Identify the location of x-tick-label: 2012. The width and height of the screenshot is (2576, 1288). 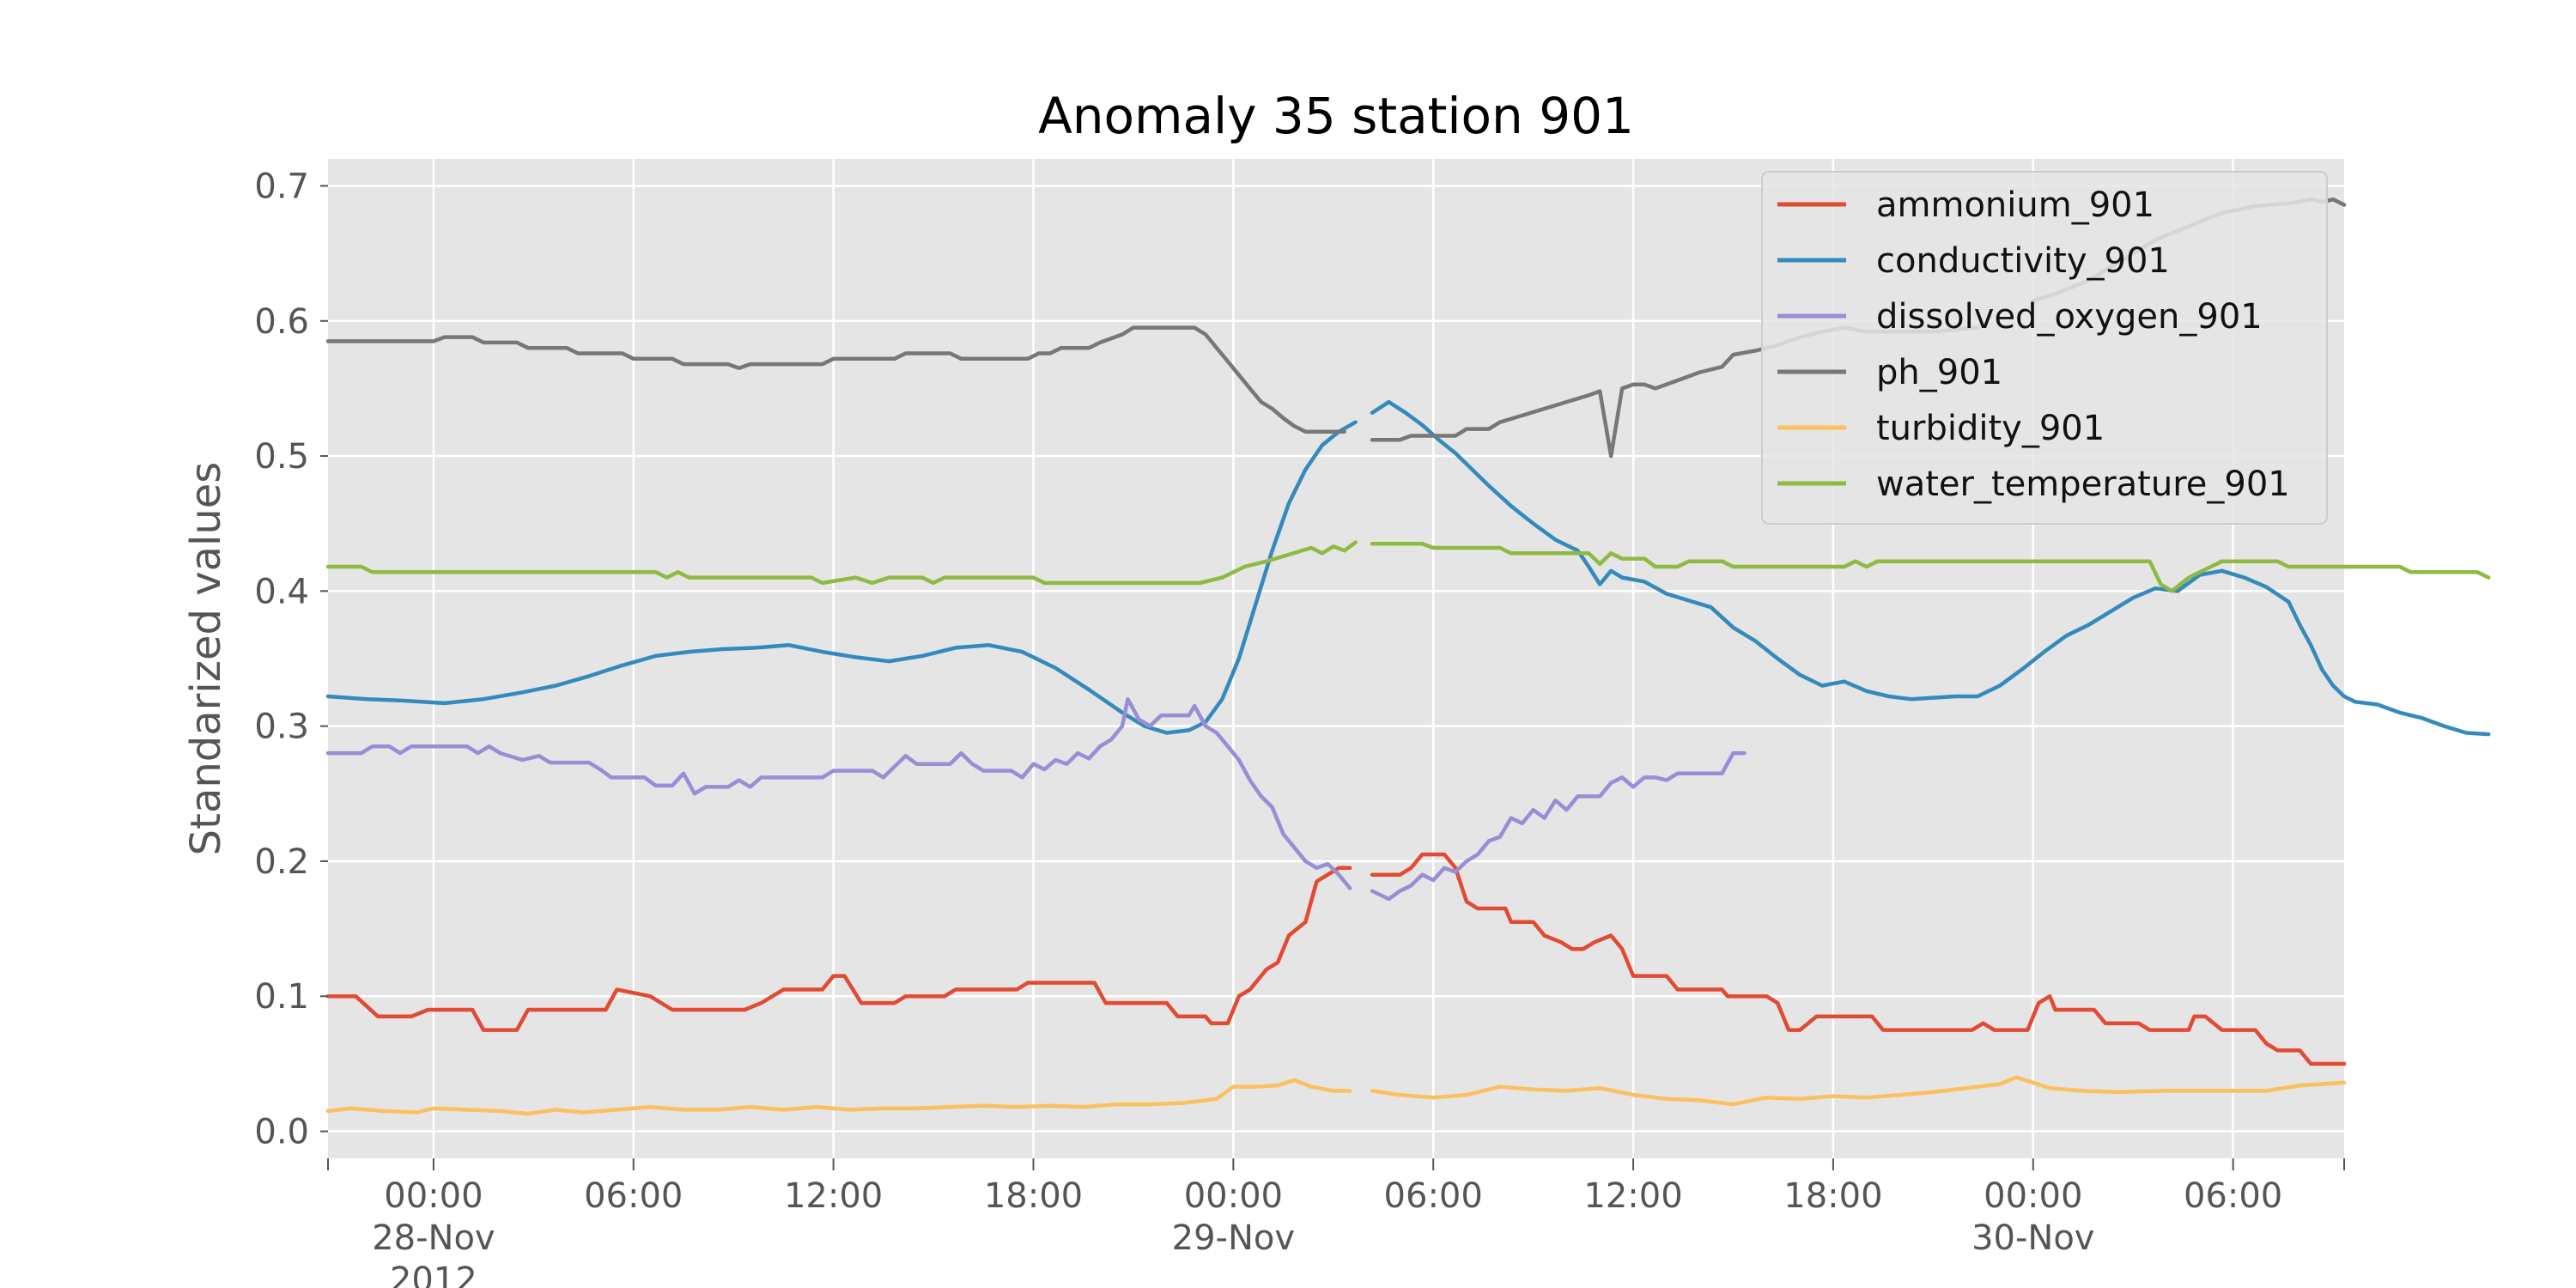
(433, 1274).